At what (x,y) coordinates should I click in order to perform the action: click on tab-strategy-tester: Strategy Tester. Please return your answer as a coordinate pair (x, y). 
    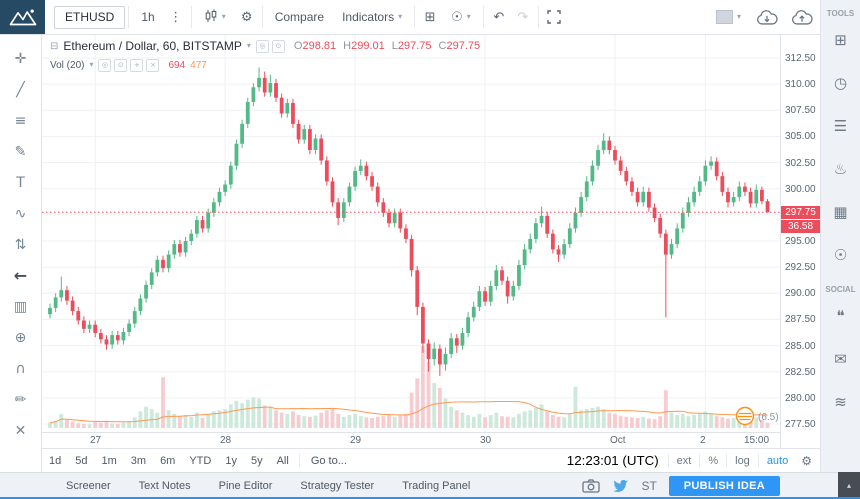
    Looking at the image, I should click on (337, 486).